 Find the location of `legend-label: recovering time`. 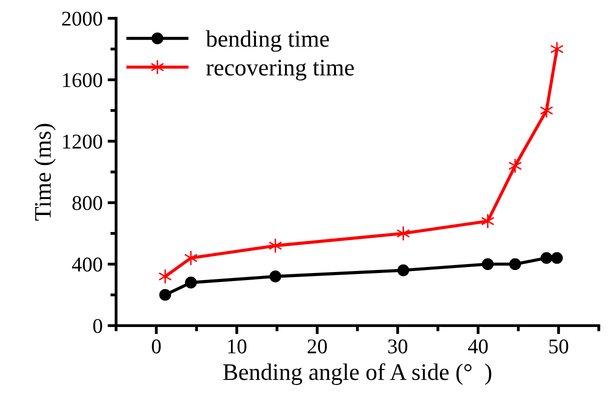

legend-label: recovering time is located at coordinates (280, 70).